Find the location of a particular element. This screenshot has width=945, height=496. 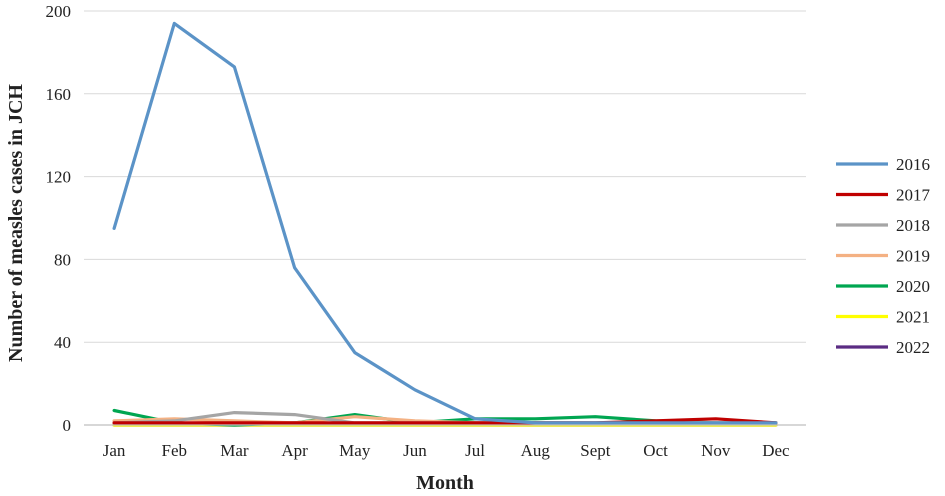

y-tick-label: 0 is located at coordinates (67, 425).